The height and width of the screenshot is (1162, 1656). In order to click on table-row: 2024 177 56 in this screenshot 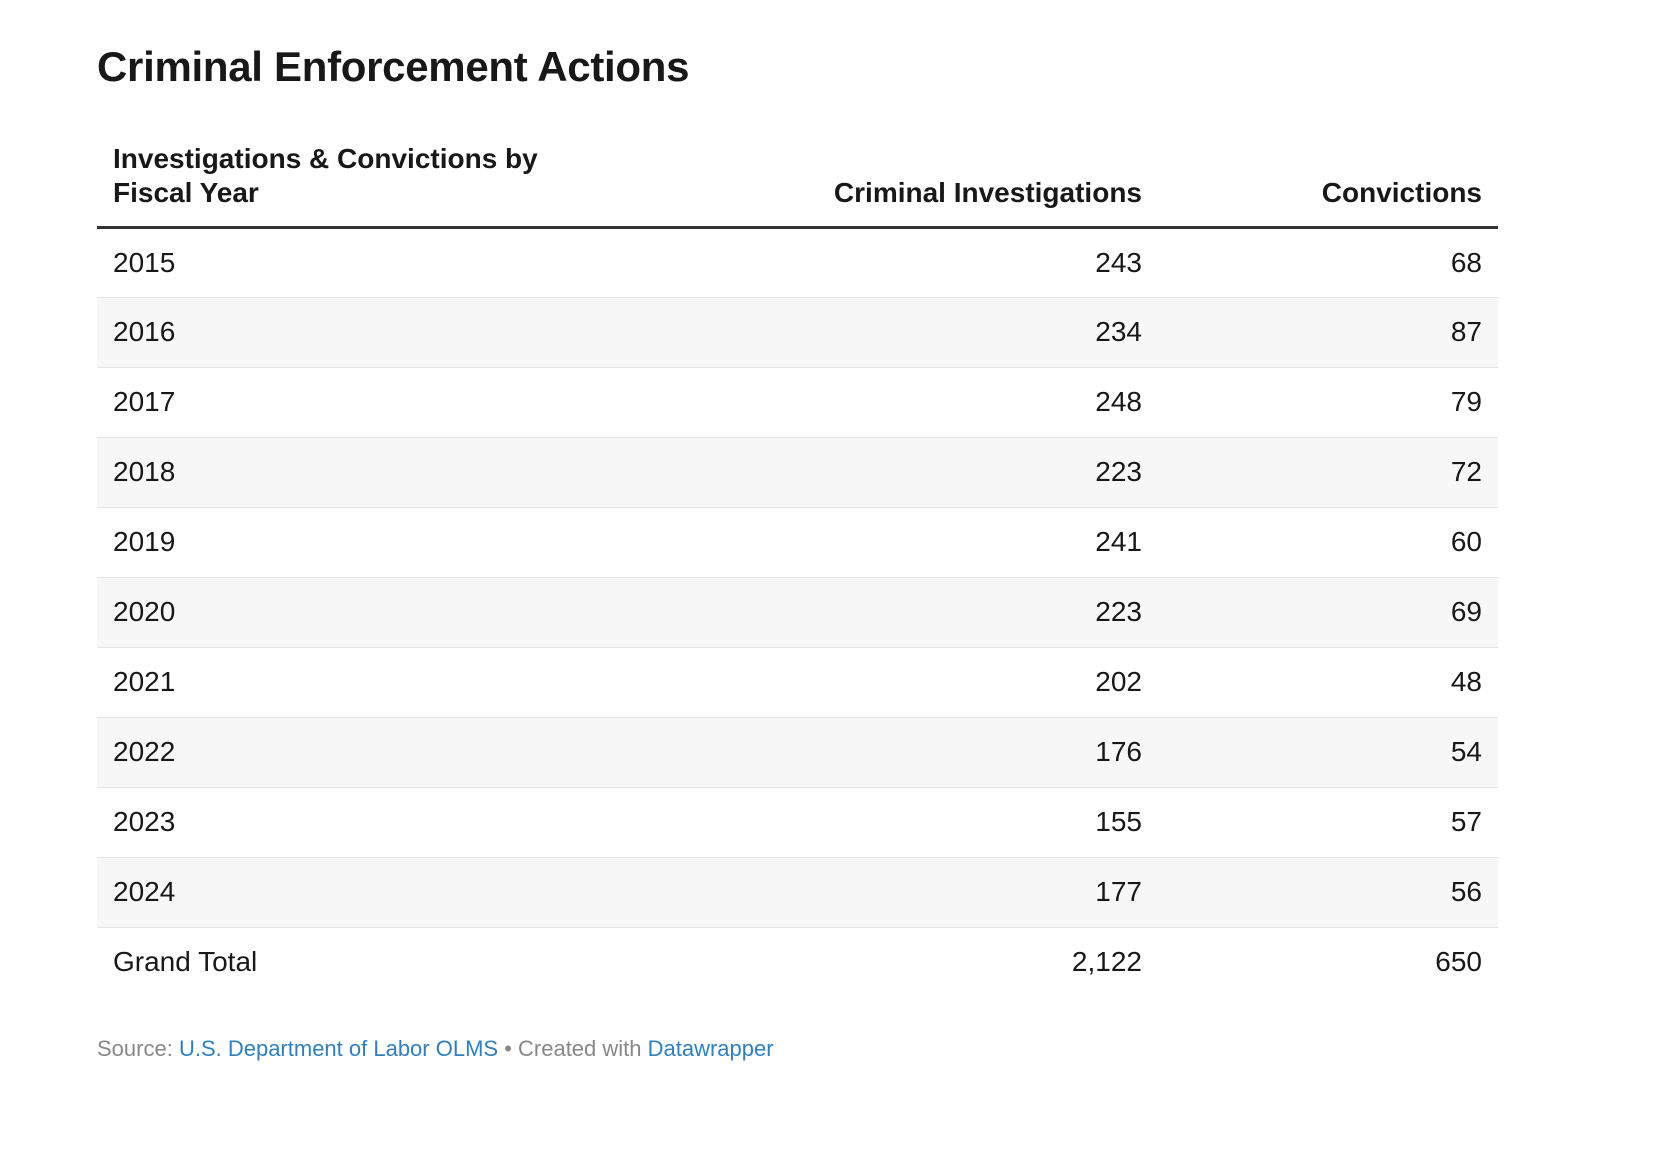, I will do `click(797, 892)`.